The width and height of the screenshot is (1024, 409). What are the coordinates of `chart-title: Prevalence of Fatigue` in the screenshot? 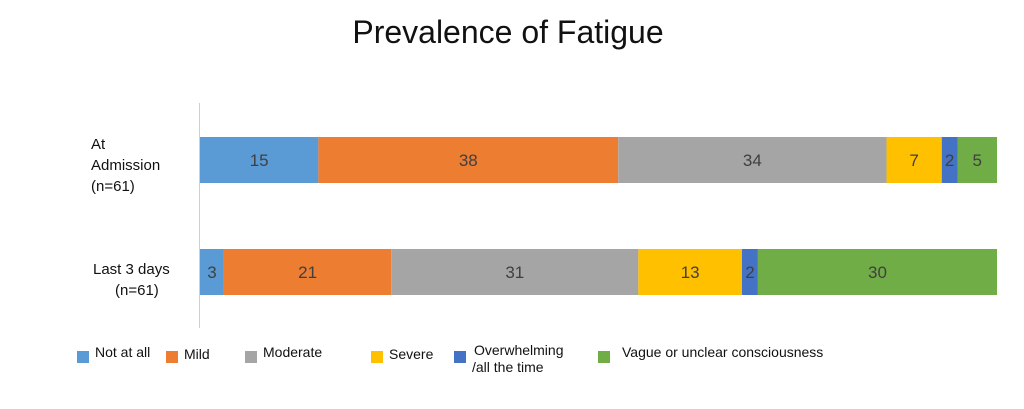 It's located at (508, 32).